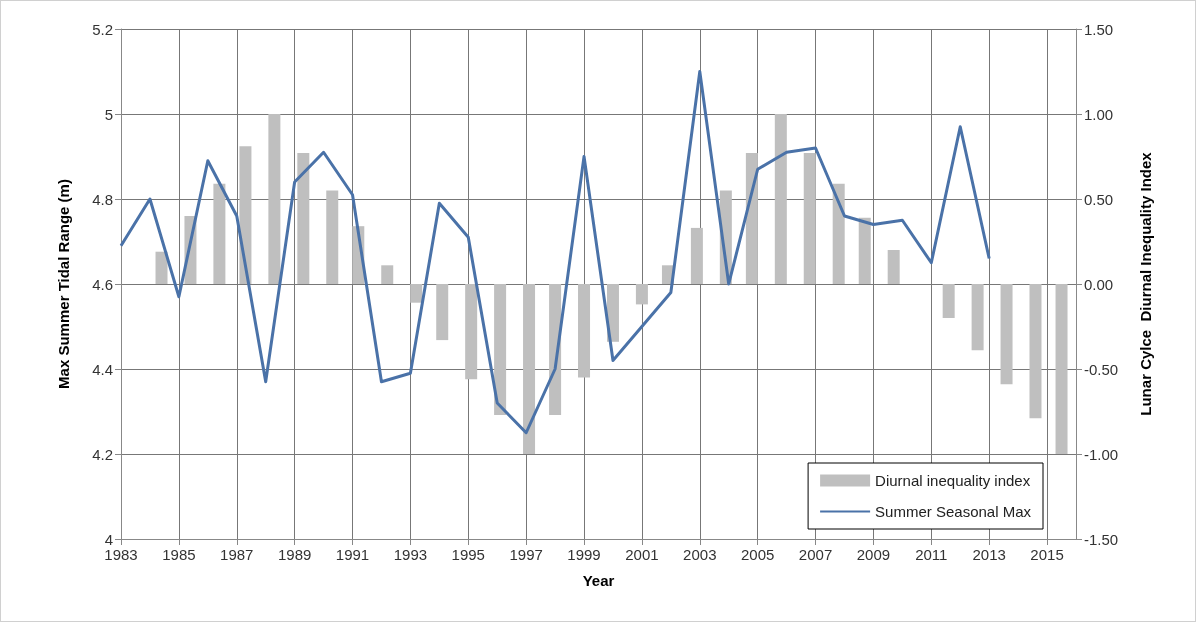 This screenshot has height=622, width=1196. I want to click on y2-tick-label: 0.00, so click(1099, 284).